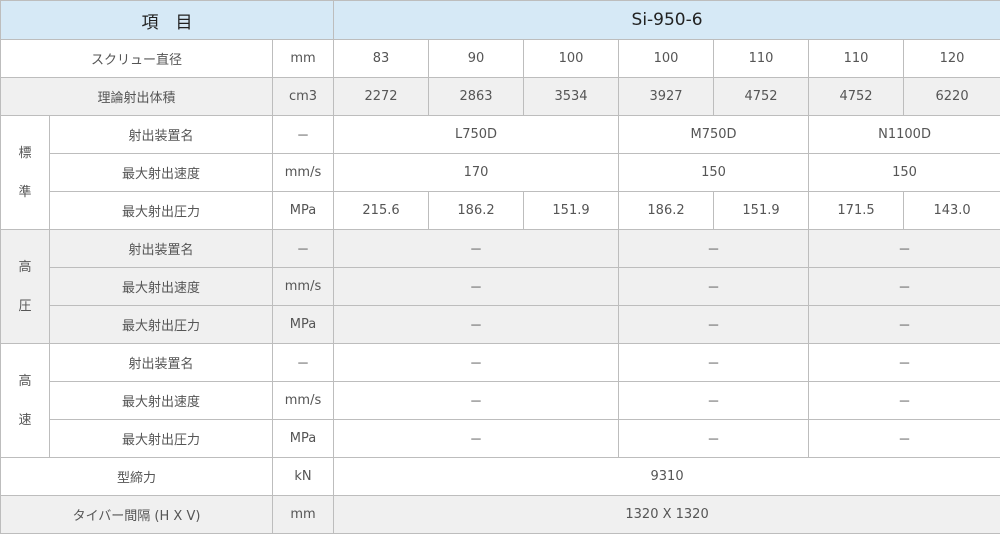 The height and width of the screenshot is (547, 1000). What do you see at coordinates (904, 134) in the screenshot?
I see `value-cell: N1100D` at bounding box center [904, 134].